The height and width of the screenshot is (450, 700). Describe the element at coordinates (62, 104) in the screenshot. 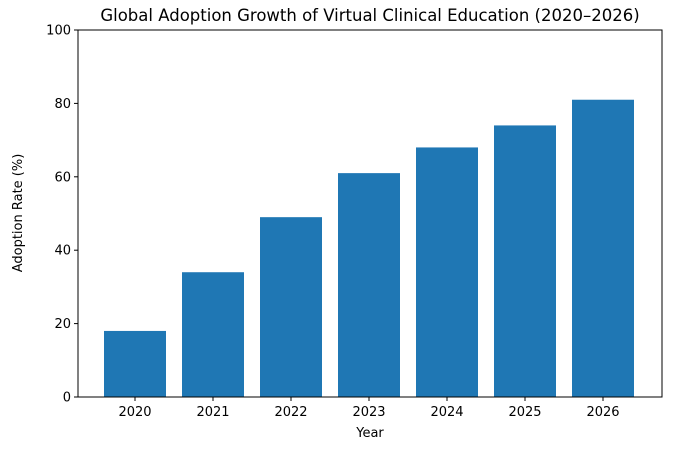

I see `y-tick-label: 80` at that location.